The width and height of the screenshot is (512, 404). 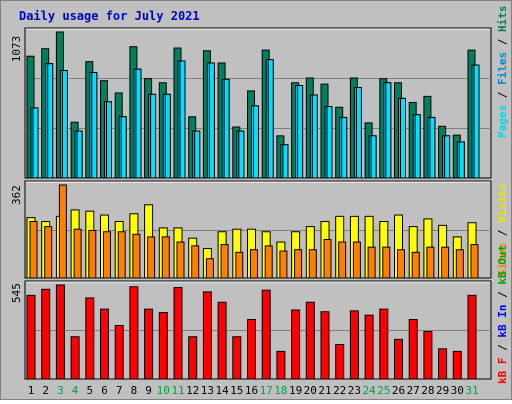 What do you see at coordinates (16, 293) in the screenshot?
I see `bot-y-max-label: 545` at bounding box center [16, 293].